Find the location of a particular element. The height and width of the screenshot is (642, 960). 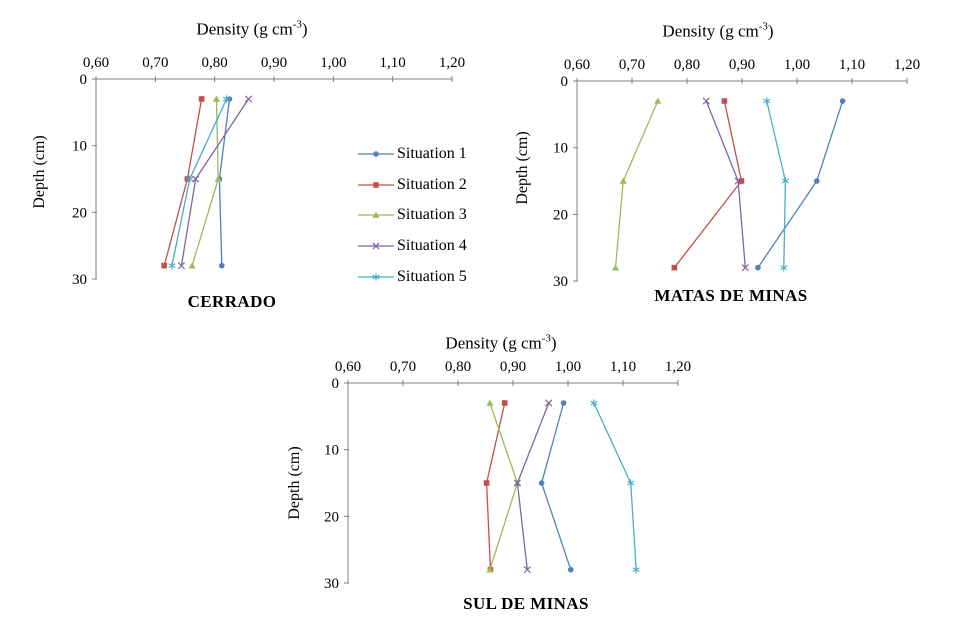

legend-label: Situation 1 is located at coordinates (432, 154).